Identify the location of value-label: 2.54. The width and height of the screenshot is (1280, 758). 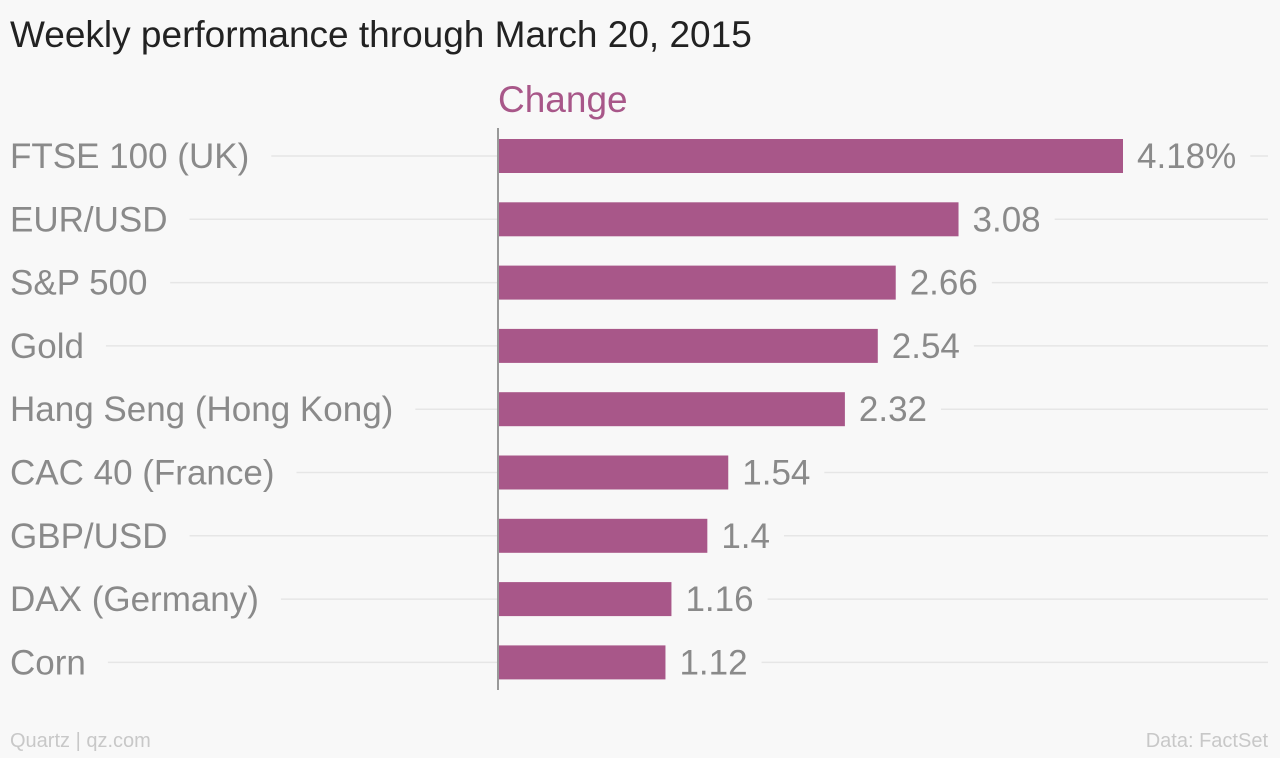
(926, 346).